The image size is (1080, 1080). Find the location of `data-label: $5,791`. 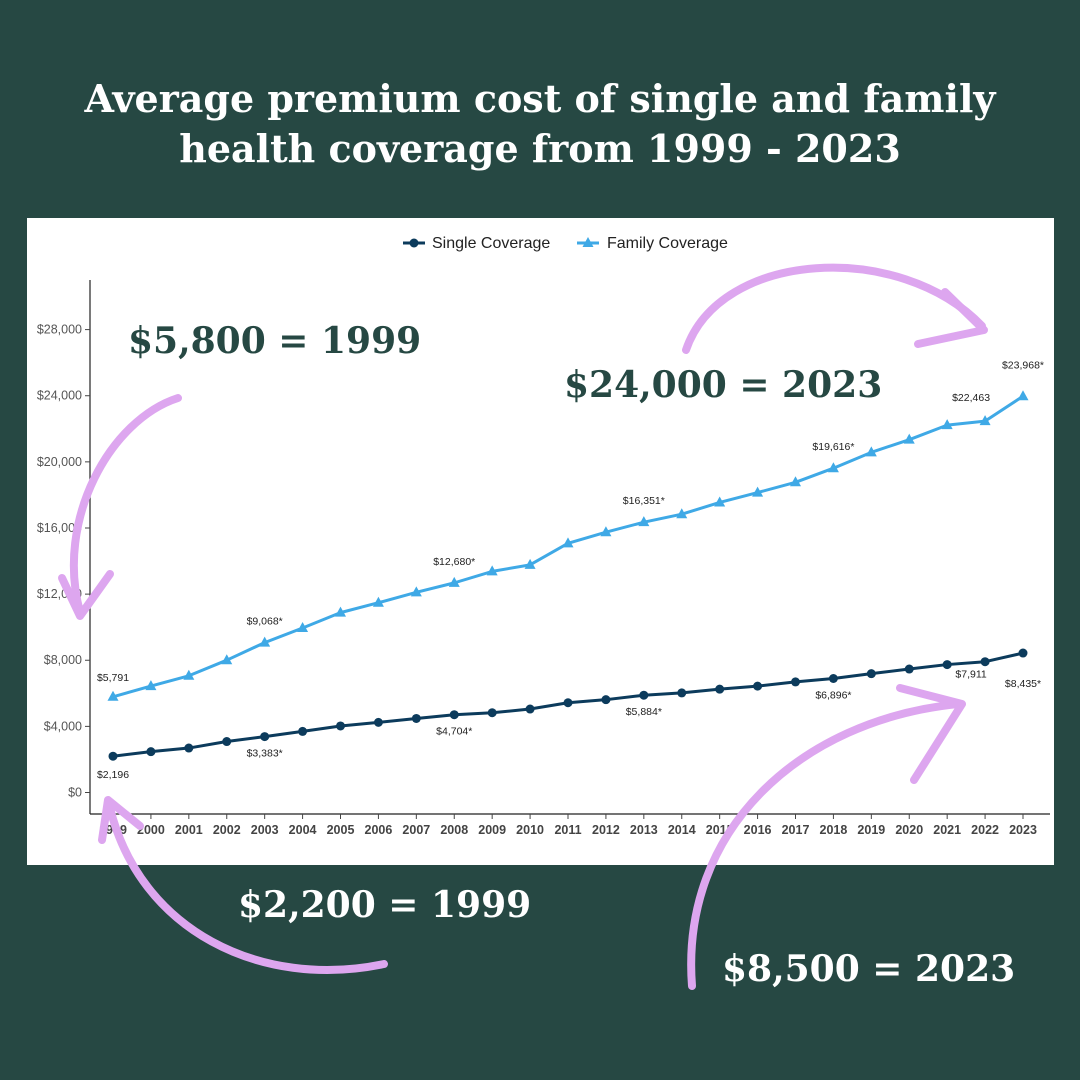

data-label: $5,791 is located at coordinates (113, 678).